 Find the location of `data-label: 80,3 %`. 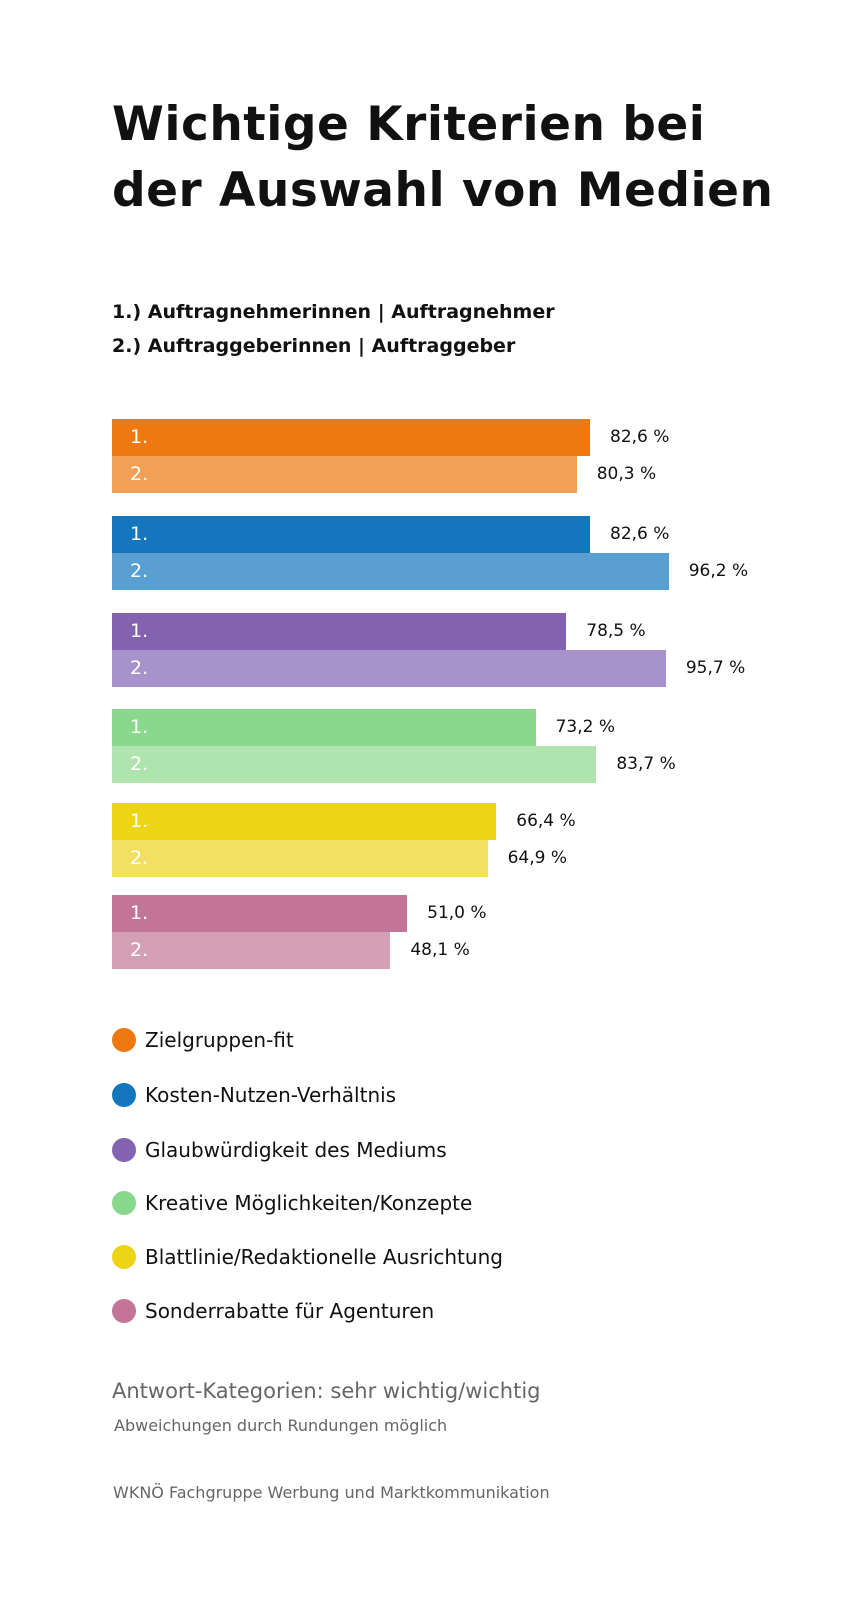

data-label: 80,3 % is located at coordinates (626, 474).